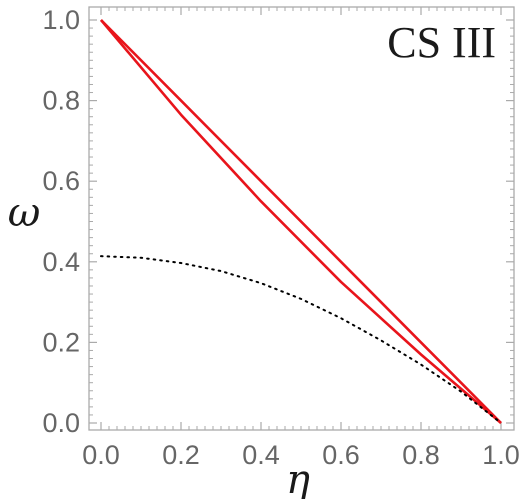 This screenshot has width=527, height=499. I want to click on x-tick-label: 0.8, so click(421, 455).